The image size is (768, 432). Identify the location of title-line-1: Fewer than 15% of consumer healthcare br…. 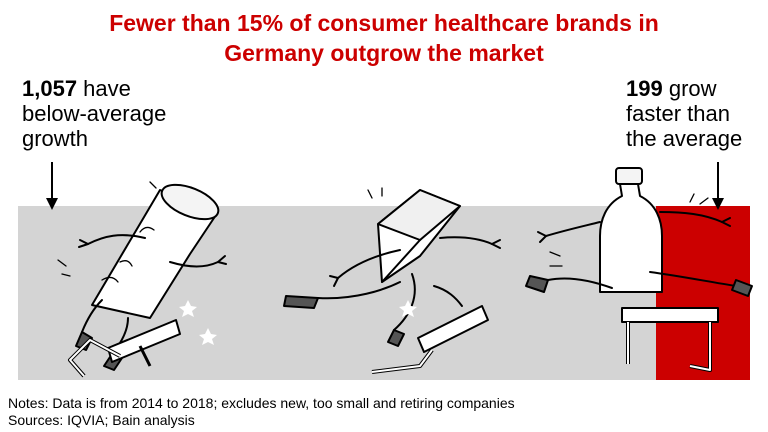
(384, 23).